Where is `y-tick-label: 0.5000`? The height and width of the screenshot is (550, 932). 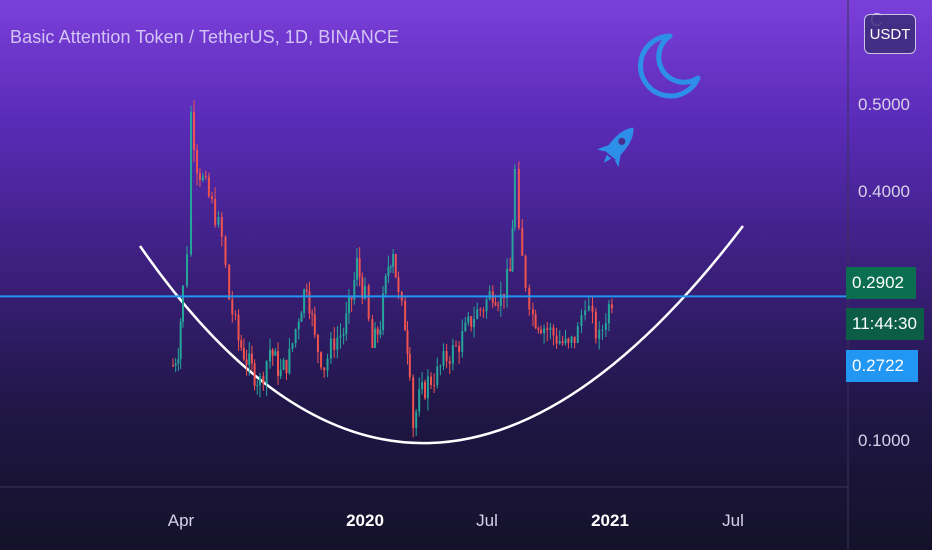
y-tick-label: 0.5000 is located at coordinates (884, 104).